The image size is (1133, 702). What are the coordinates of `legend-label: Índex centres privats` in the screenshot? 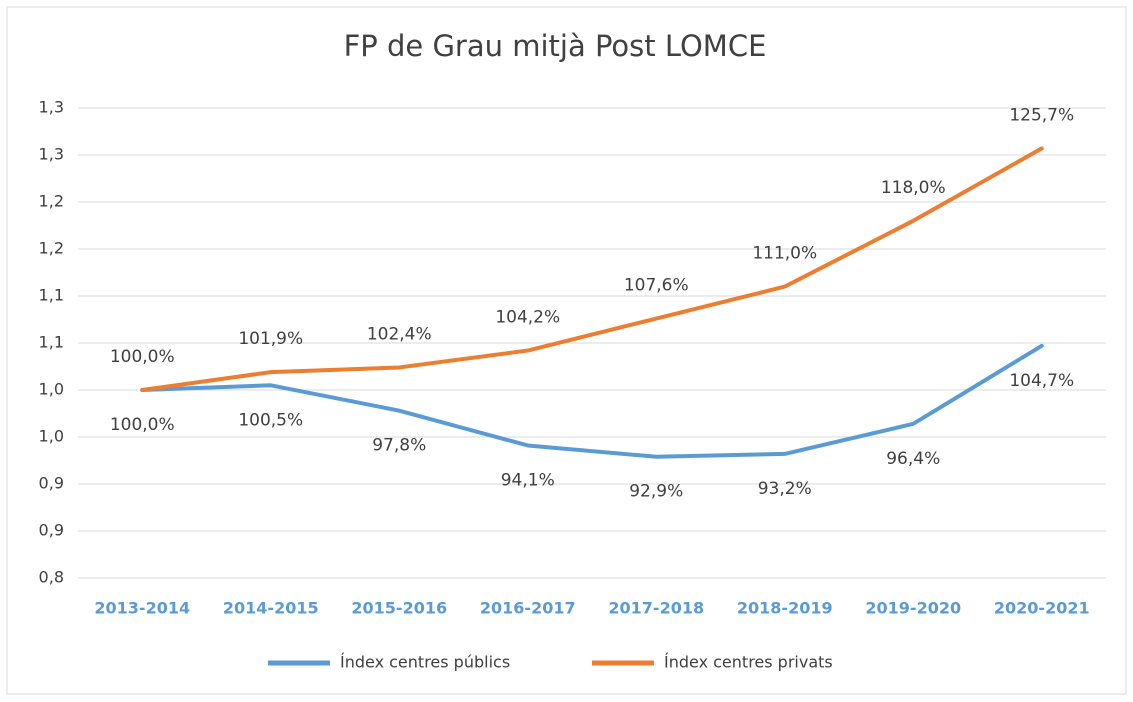 It's located at (748, 662).